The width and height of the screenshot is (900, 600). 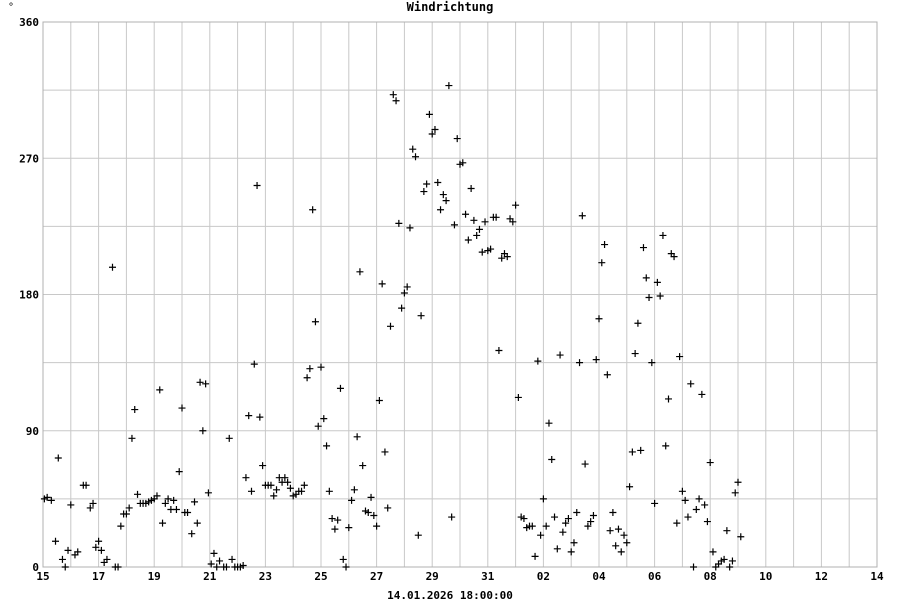 What do you see at coordinates (265, 576) in the screenshot?
I see `x-tick-label: 23` at bounding box center [265, 576].